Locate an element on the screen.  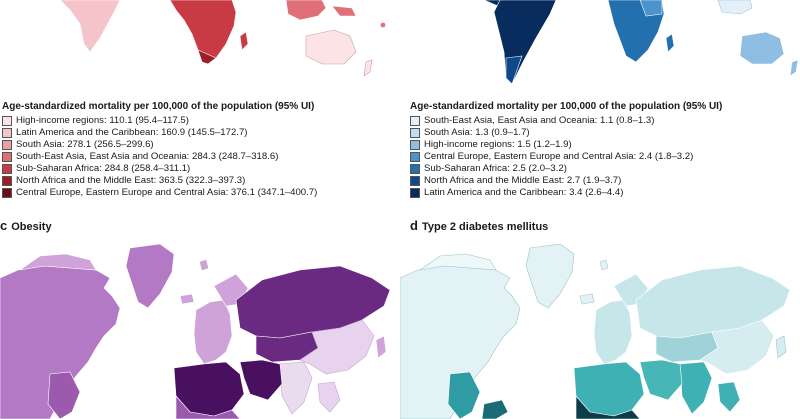
region-pacific-island is located at coordinates (383, 25).